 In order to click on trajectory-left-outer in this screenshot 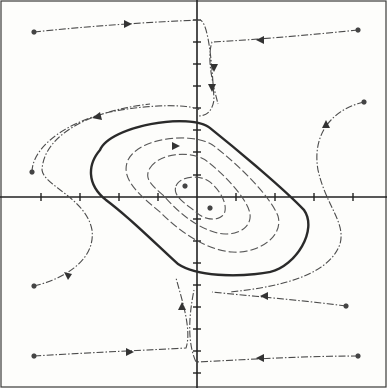, I will do `click(92, 195)`.